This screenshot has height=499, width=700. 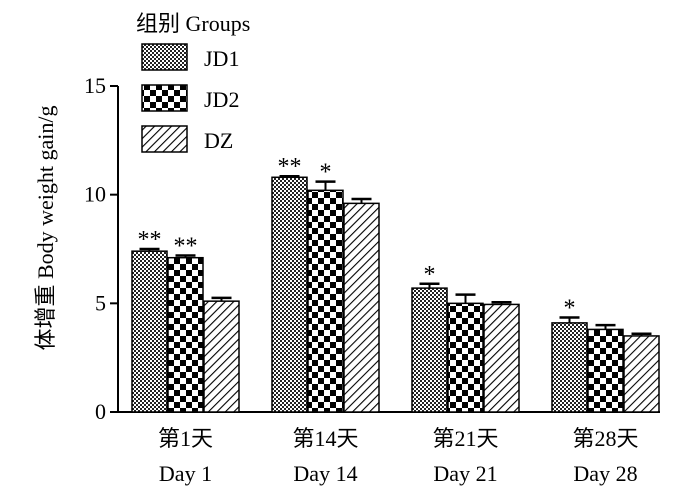 I want to click on legend-label-dz: DZ, so click(x=218, y=140).